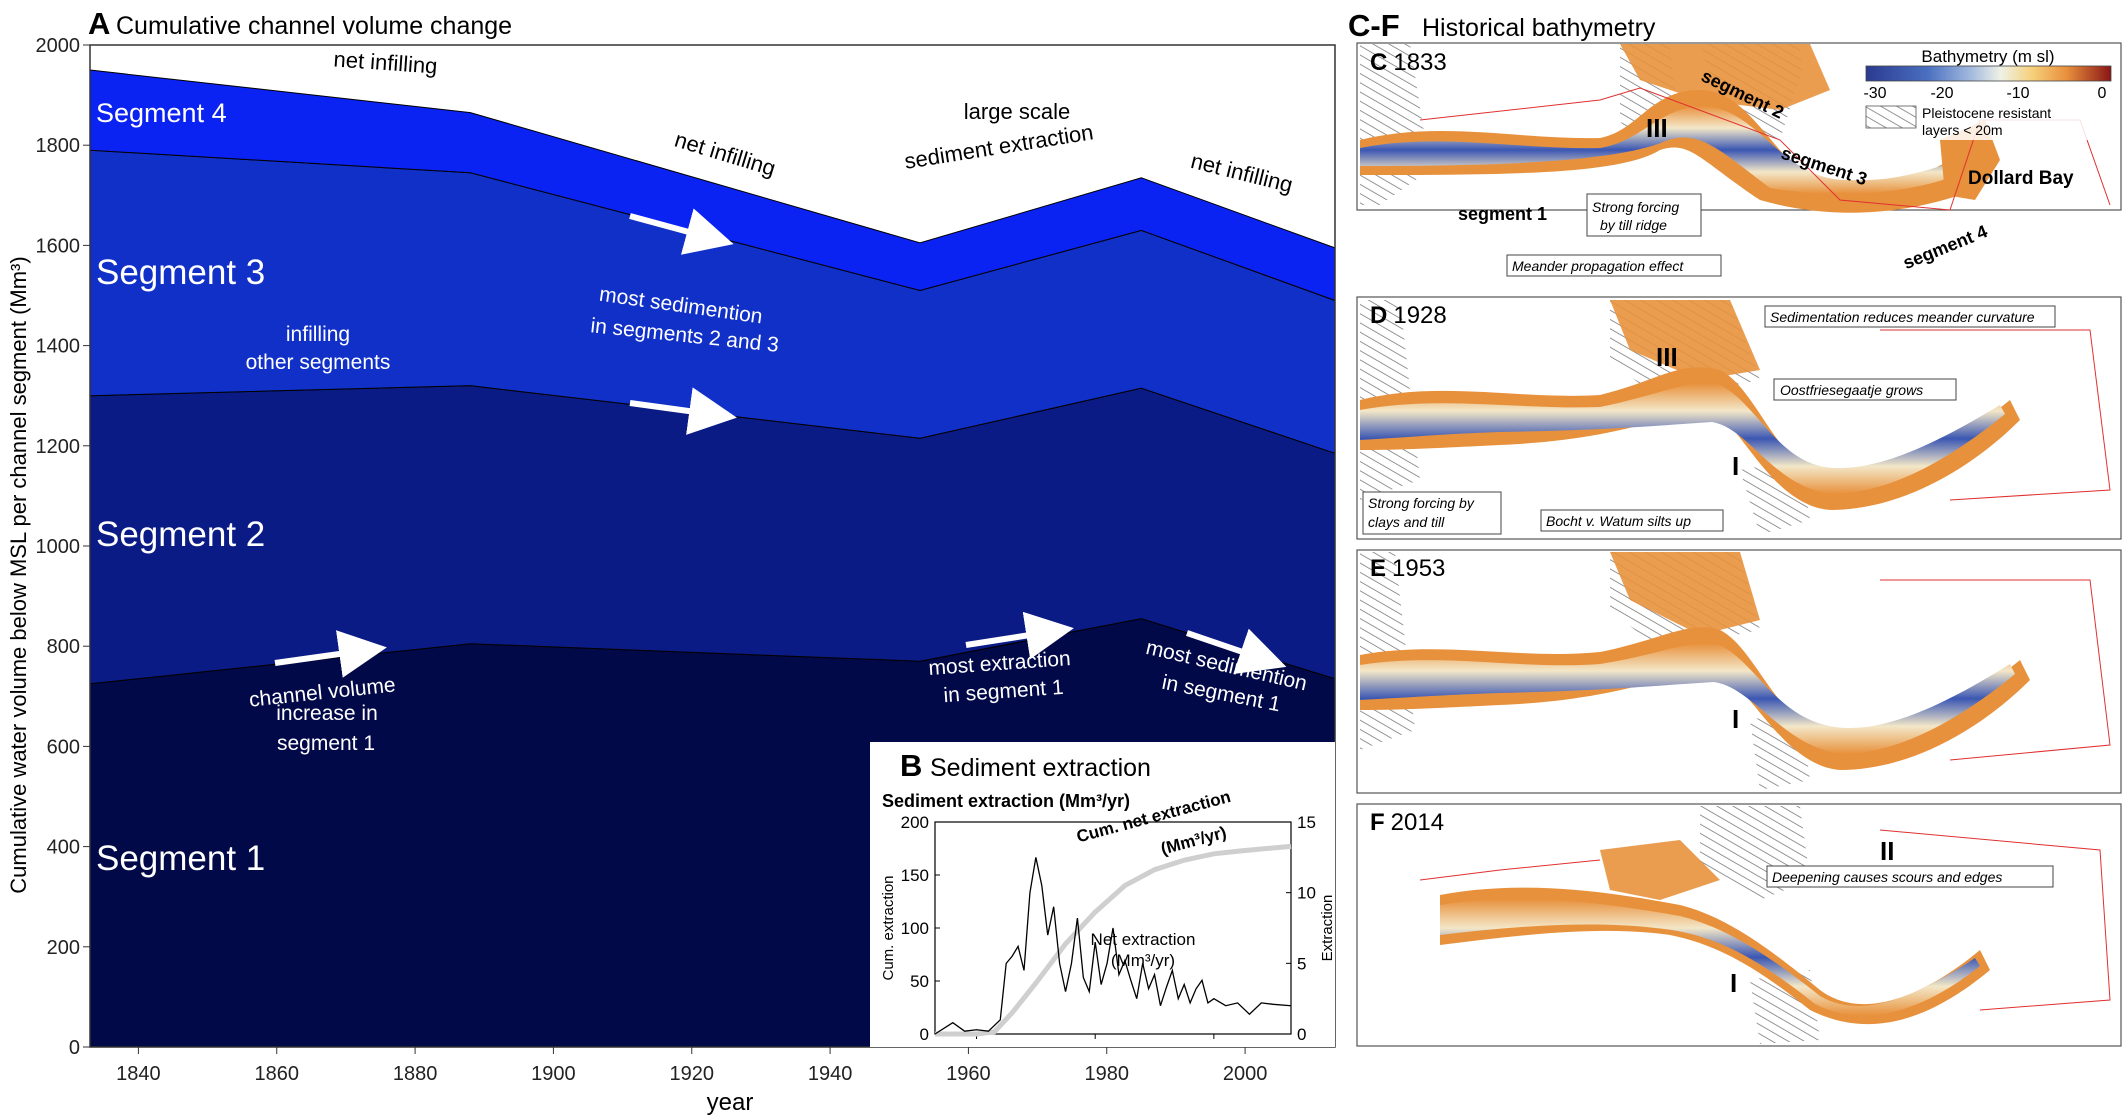 The height and width of the screenshot is (1120, 2128). What do you see at coordinates (1040, 768) in the screenshot?
I see `panel-b-title: Sediment extraction` at bounding box center [1040, 768].